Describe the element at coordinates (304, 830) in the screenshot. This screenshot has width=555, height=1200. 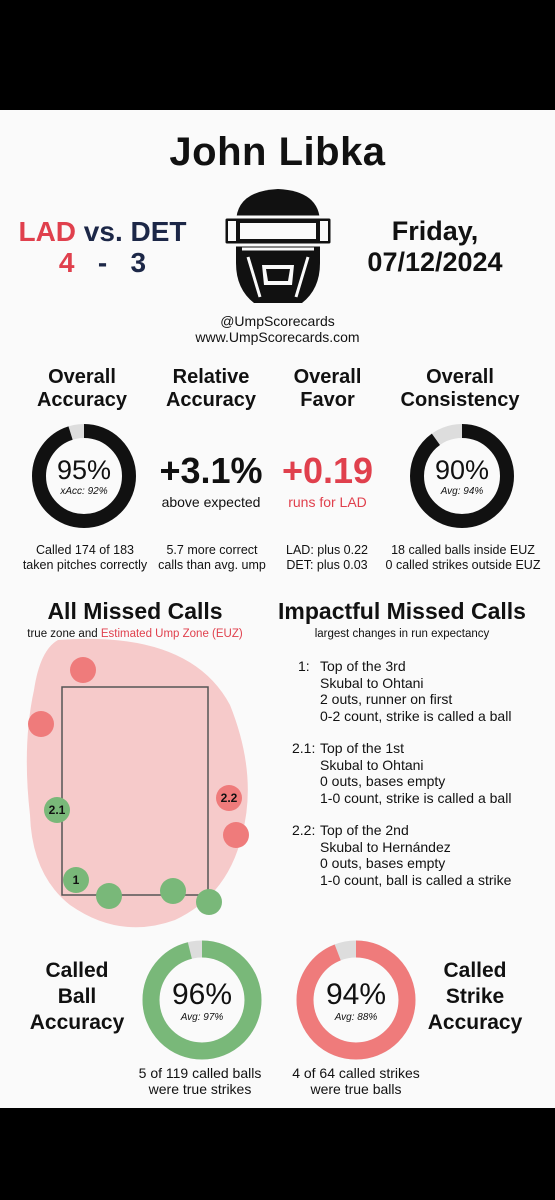
I see `call-number: 2.2:` at that location.